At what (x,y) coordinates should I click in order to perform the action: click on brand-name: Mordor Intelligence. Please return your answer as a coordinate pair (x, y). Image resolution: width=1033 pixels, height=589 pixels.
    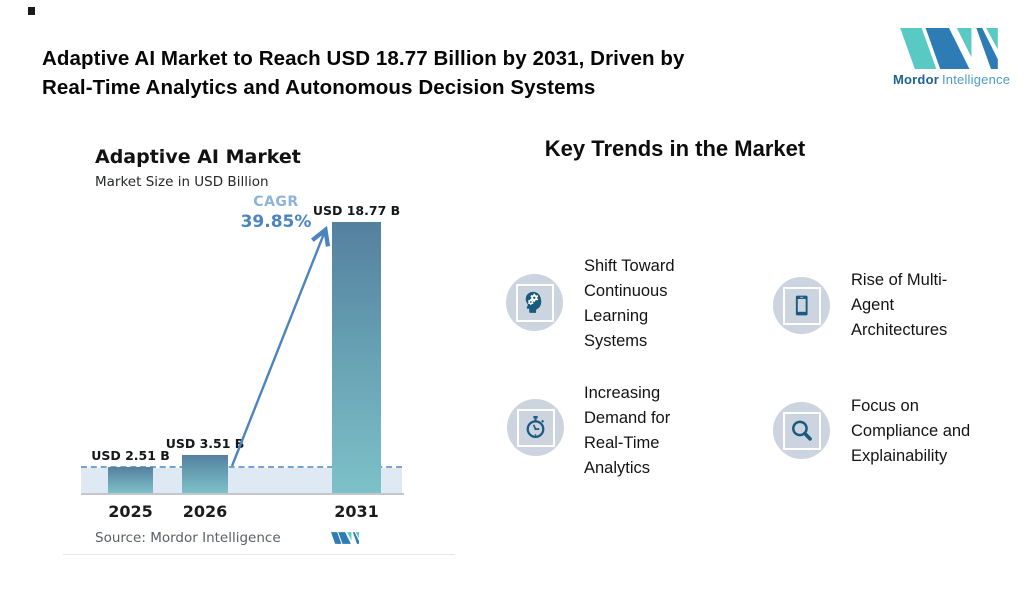
    Looking at the image, I should click on (951, 79).